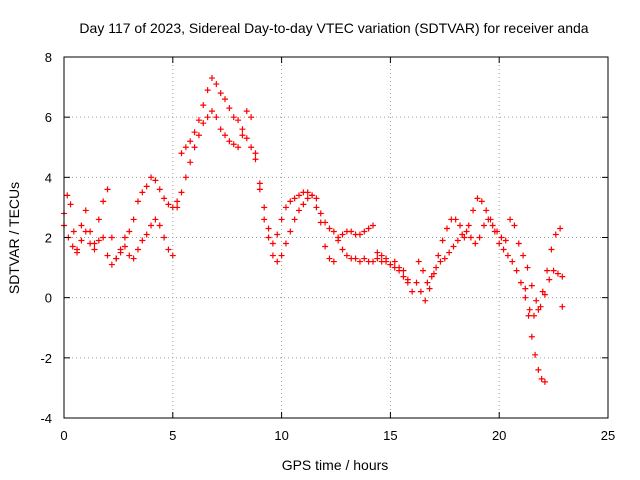 The height and width of the screenshot is (480, 640). What do you see at coordinates (48, 57) in the screenshot?
I see `y-tick-label: 8` at bounding box center [48, 57].